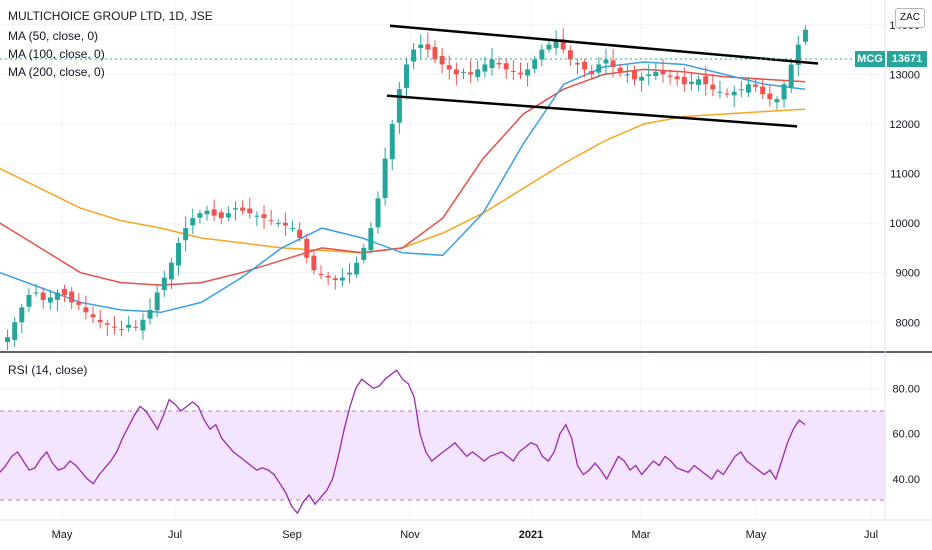 The width and height of the screenshot is (932, 550). Describe the element at coordinates (870, 59) in the screenshot. I see `symbol-tag: MCG` at that location.